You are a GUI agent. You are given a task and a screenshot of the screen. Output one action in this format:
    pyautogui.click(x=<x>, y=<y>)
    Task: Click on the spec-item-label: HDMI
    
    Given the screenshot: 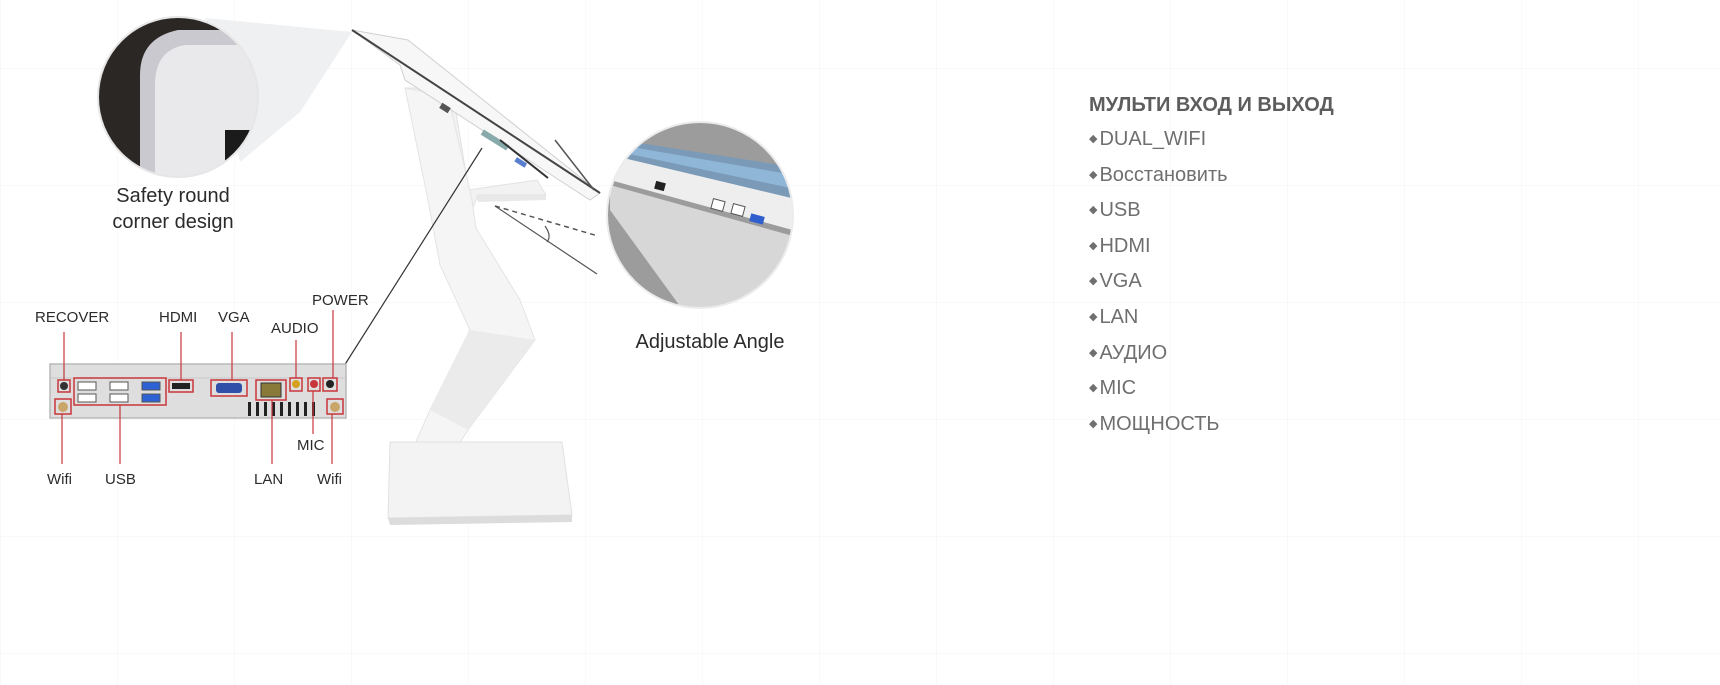 What is the action you would take?
    pyautogui.click(x=1125, y=245)
    